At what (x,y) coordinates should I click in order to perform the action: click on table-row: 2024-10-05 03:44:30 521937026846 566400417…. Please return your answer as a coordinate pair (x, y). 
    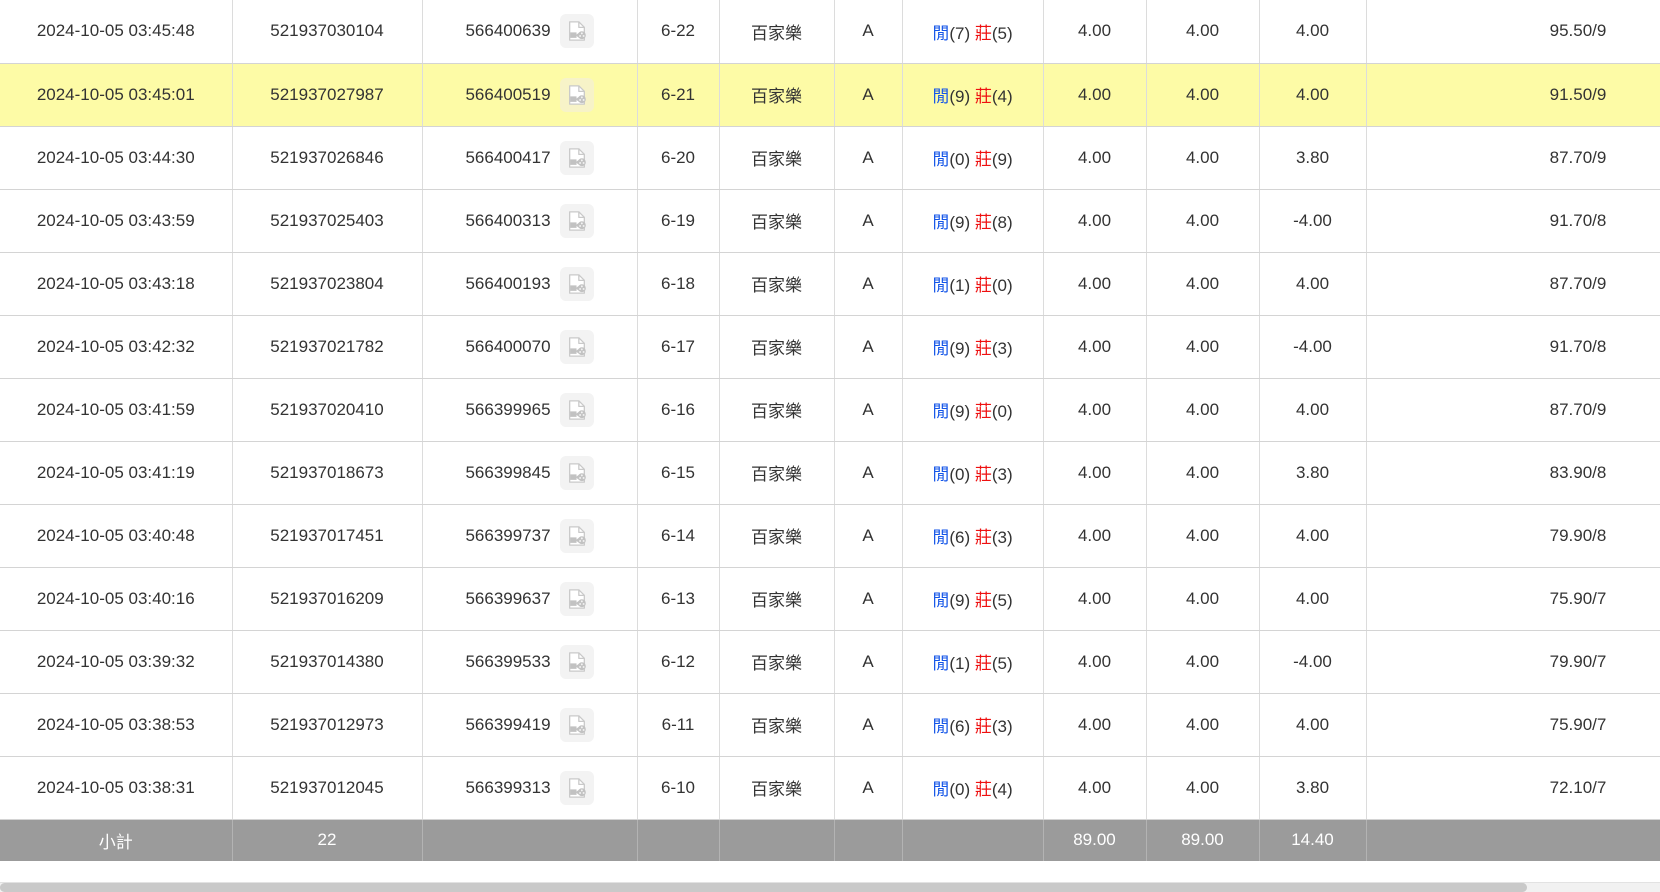
    Looking at the image, I should click on (830, 158).